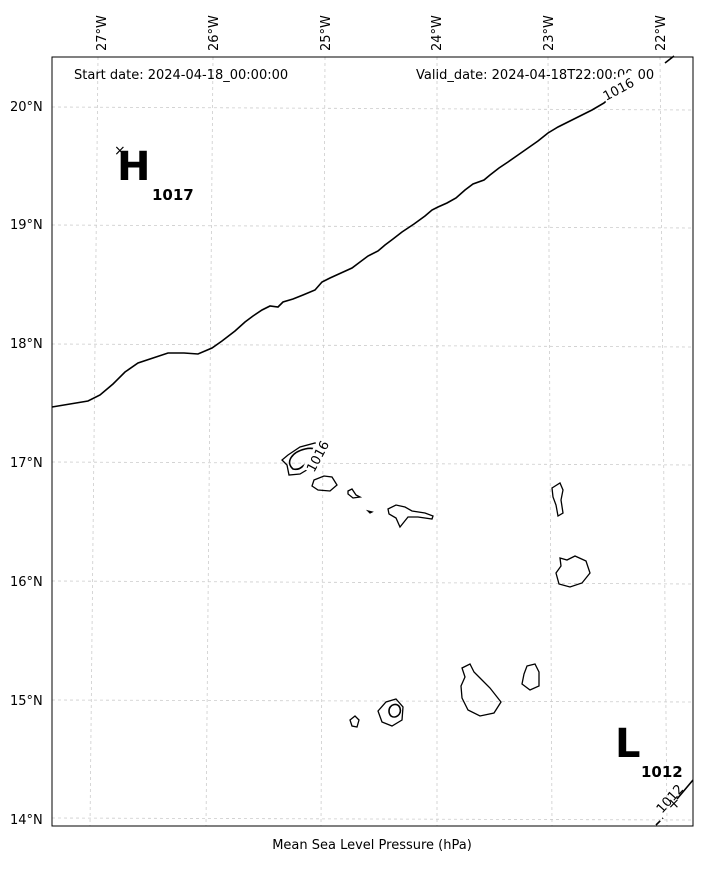 This screenshot has width=703, height=874. What do you see at coordinates (26, 344) in the screenshot?
I see `lat-tick-18n: 18°N` at bounding box center [26, 344].